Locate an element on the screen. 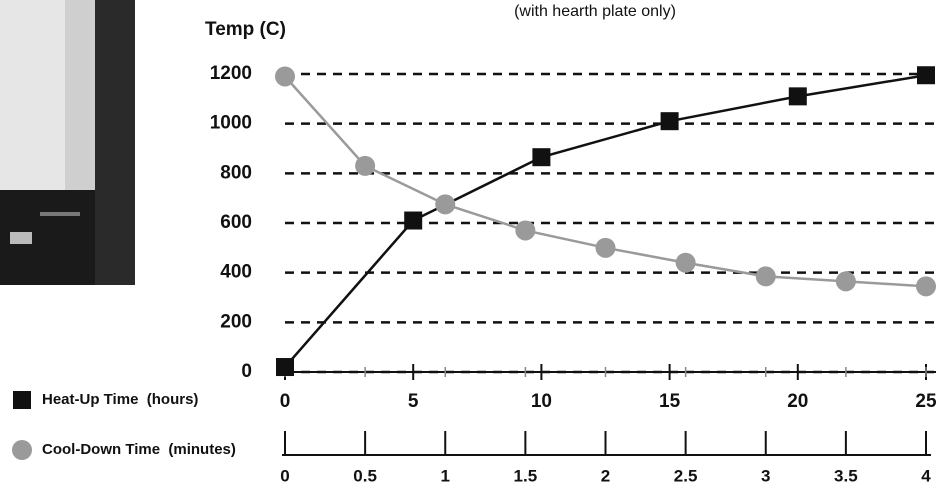  x2-tick-label: 0 is located at coordinates (284, 475).